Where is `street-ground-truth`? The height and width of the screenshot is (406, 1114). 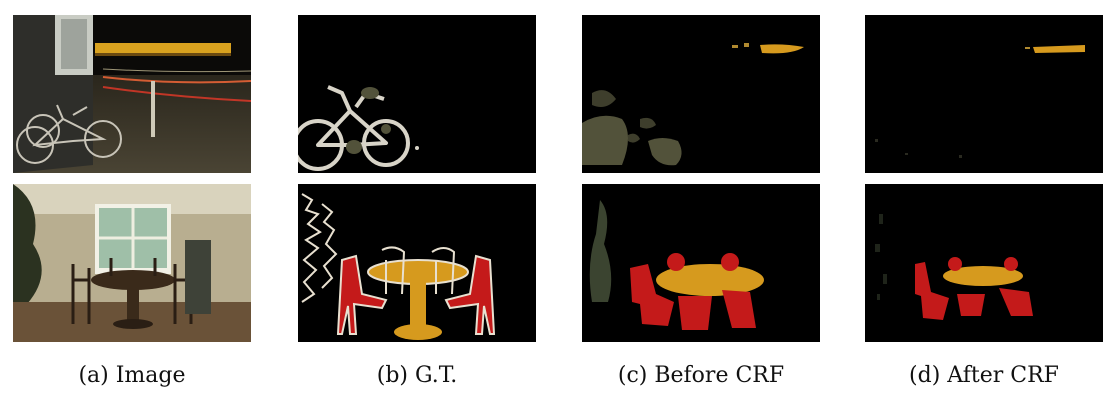
street-ground-truth is located at coordinates (417, 94).